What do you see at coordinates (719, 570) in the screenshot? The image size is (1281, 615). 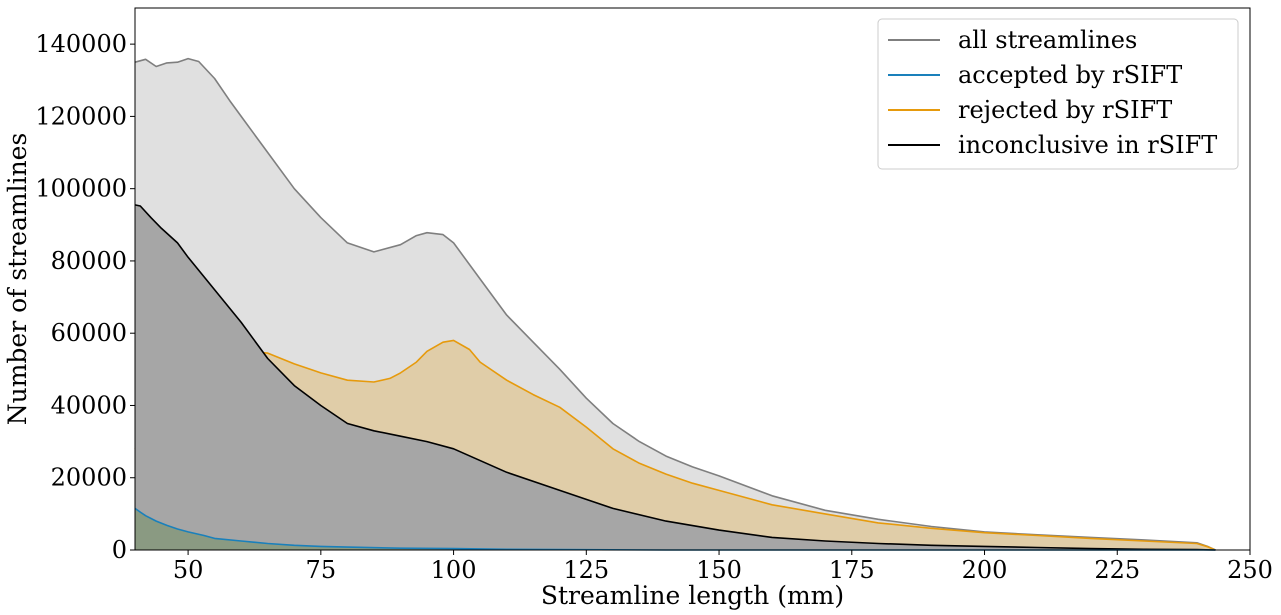 I see `x-tick-label: 150` at bounding box center [719, 570].